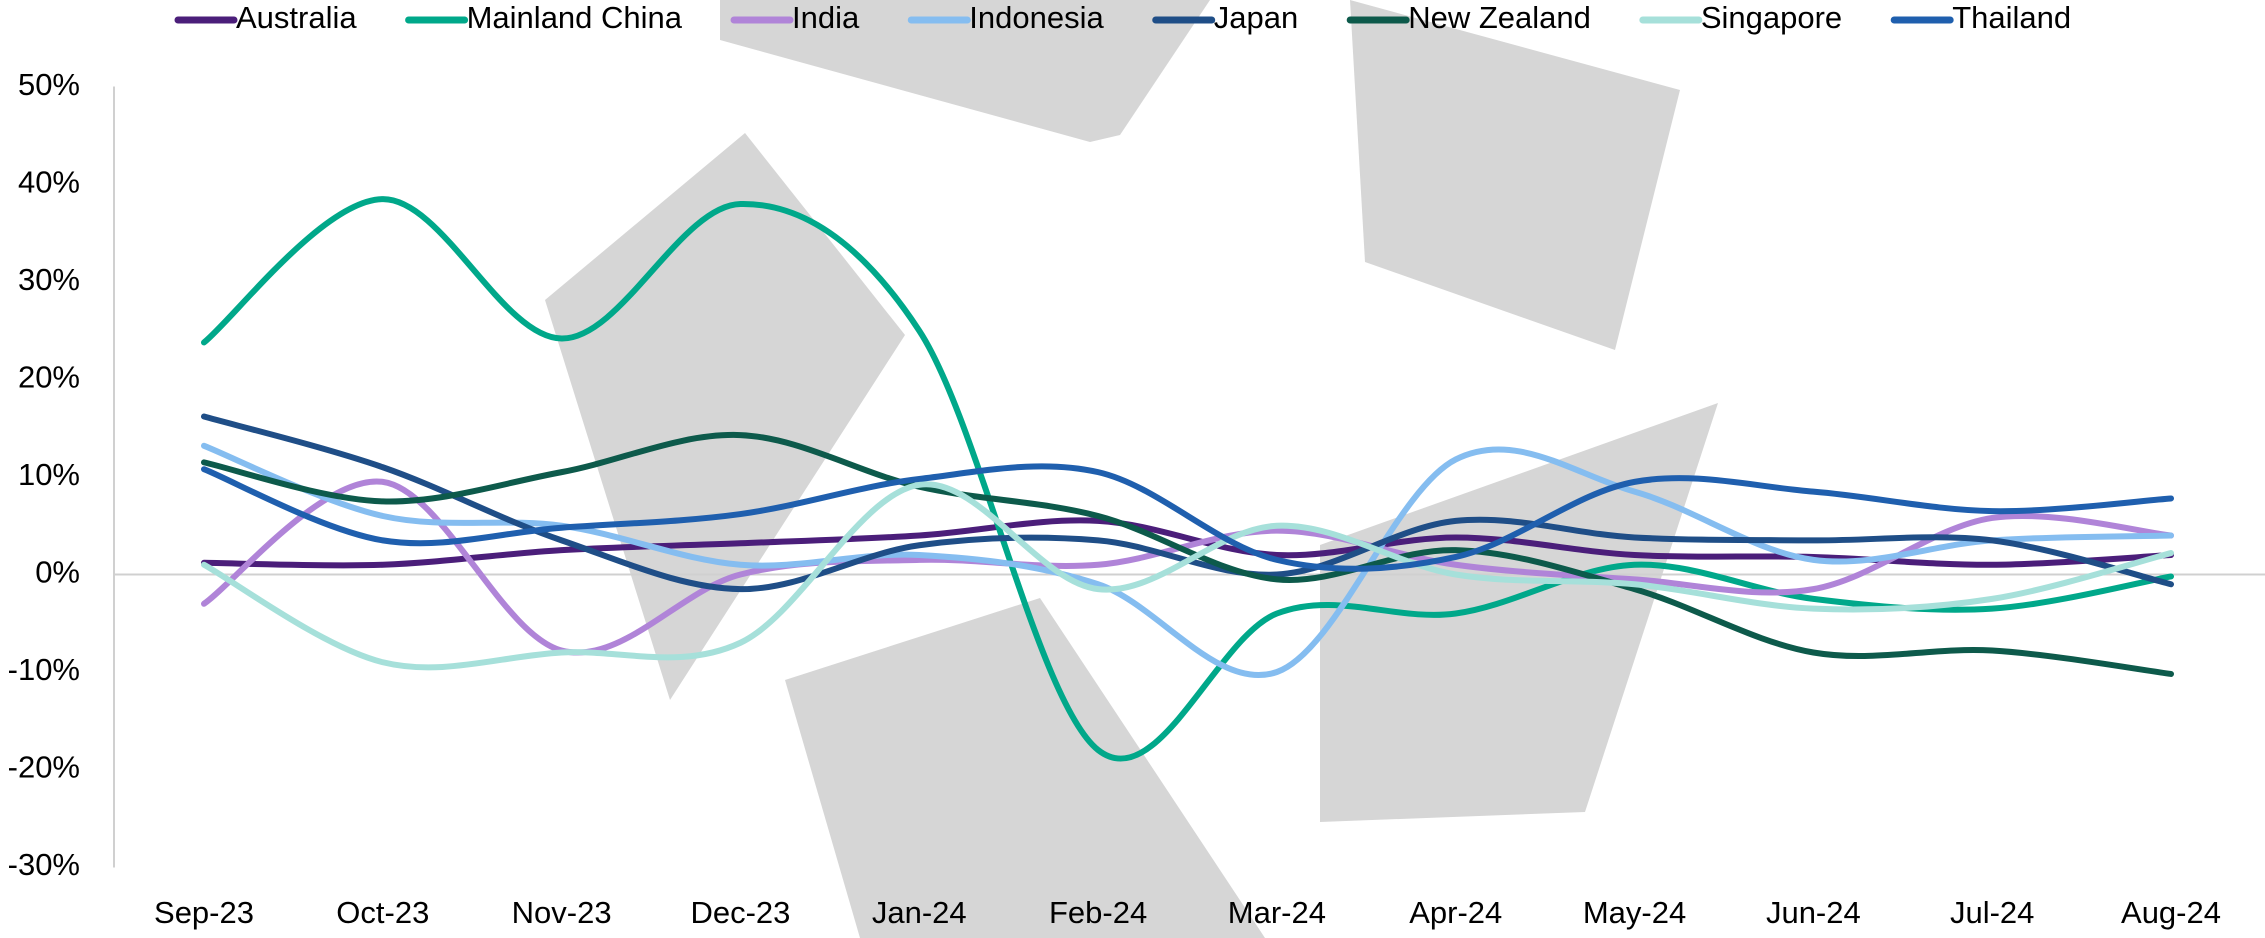 The height and width of the screenshot is (938, 2265). Describe the element at coordinates (562, 912) in the screenshot. I see `x-tick-label: Nov-23` at that location.